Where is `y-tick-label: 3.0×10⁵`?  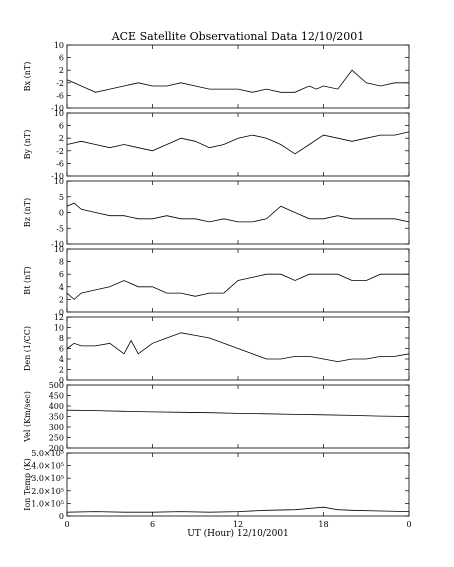
y-tick-label: 3.0×10⁵ is located at coordinates (47, 478).